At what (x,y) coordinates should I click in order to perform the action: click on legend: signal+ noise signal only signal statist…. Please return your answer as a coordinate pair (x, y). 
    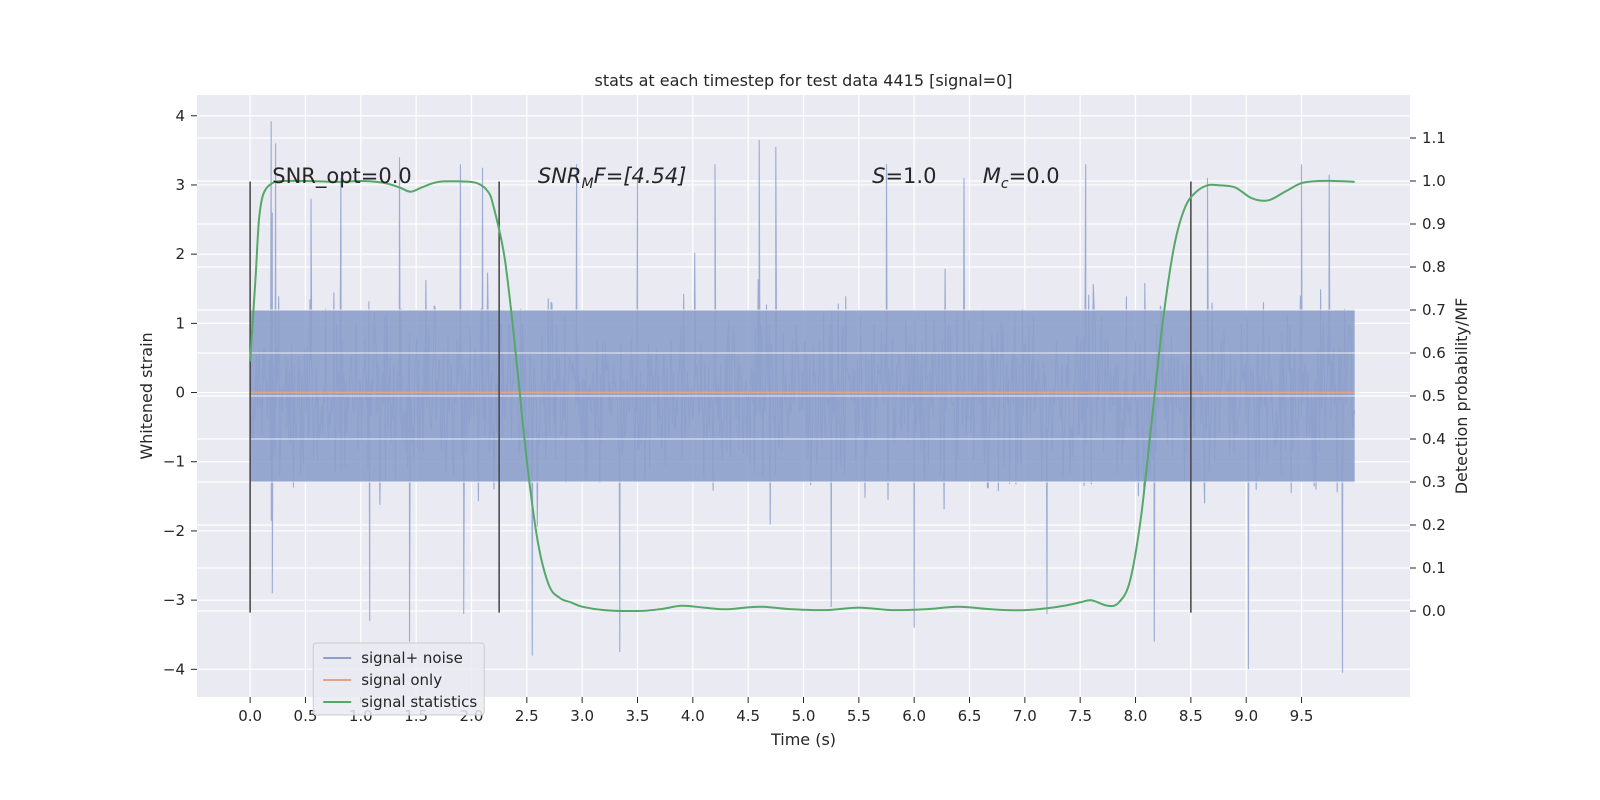
    Looking at the image, I should click on (398, 679).